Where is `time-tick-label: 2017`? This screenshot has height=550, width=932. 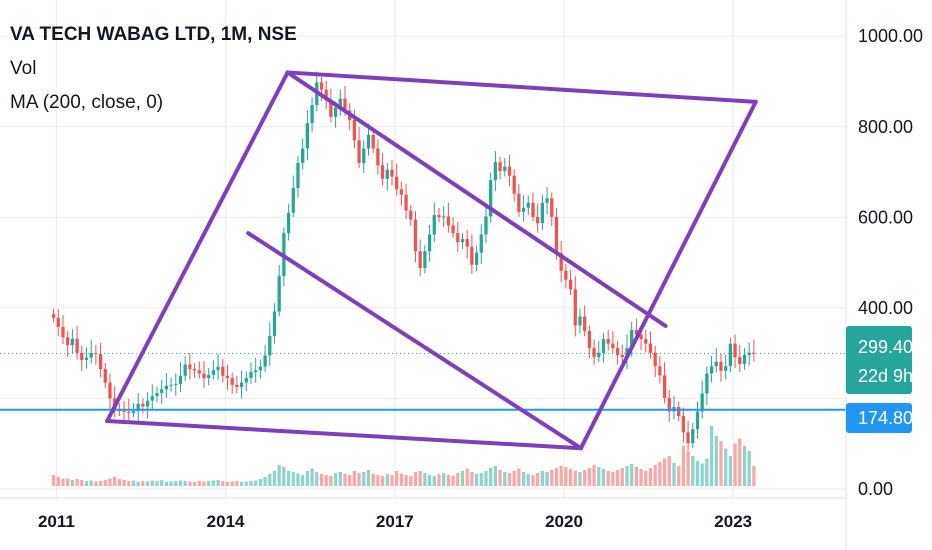
time-tick-label: 2017 is located at coordinates (395, 521).